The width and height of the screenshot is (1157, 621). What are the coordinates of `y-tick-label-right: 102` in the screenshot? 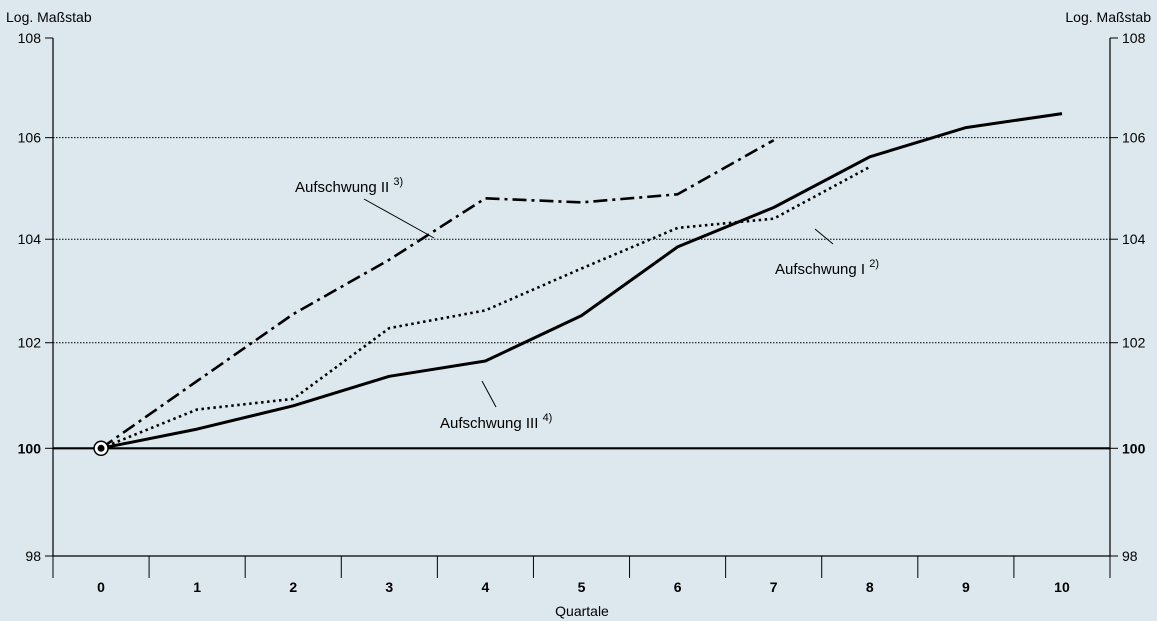 It's located at (1134, 343).